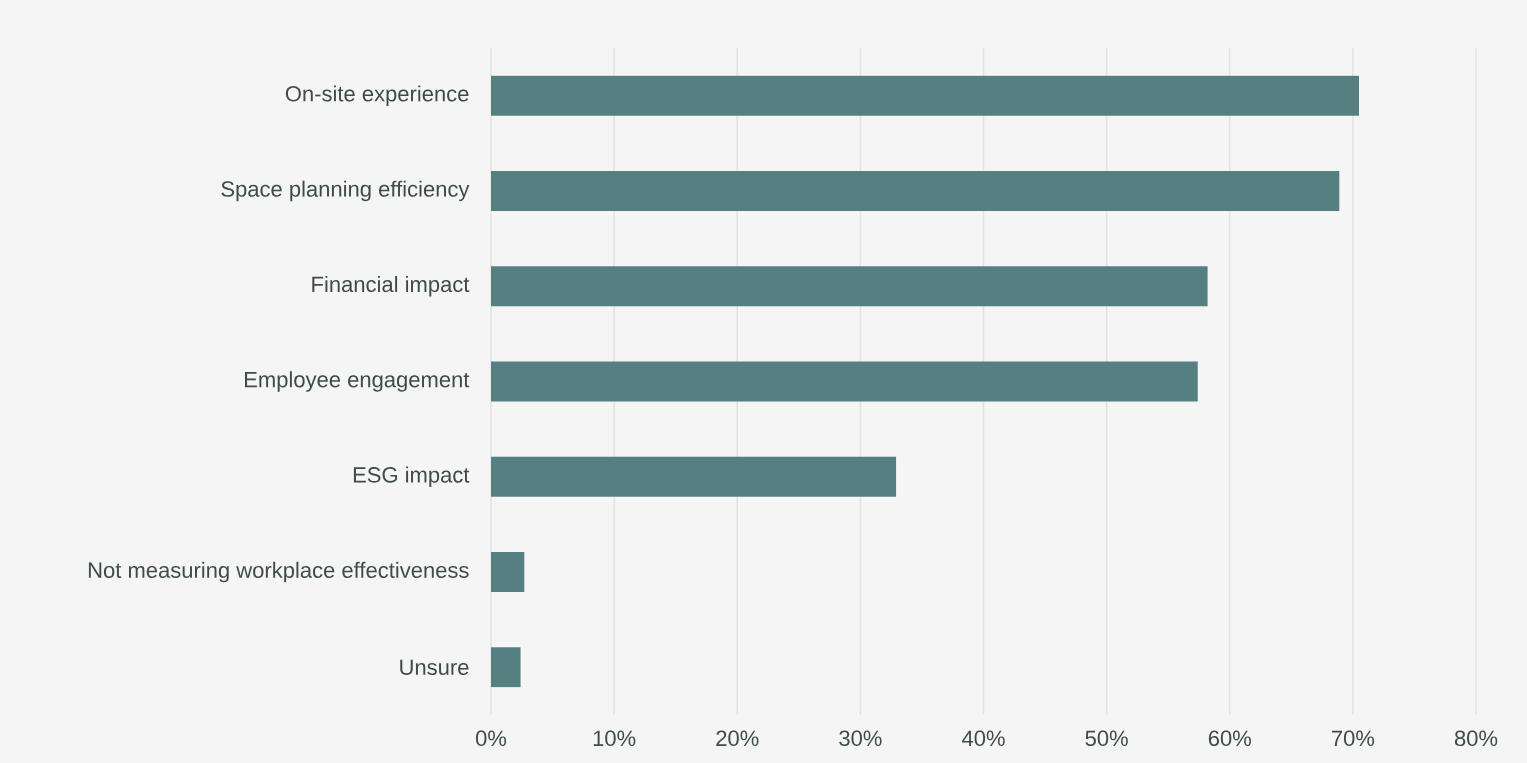 The image size is (1527, 763). Describe the element at coordinates (491, 738) in the screenshot. I see `x-tick-label: 0%` at that location.